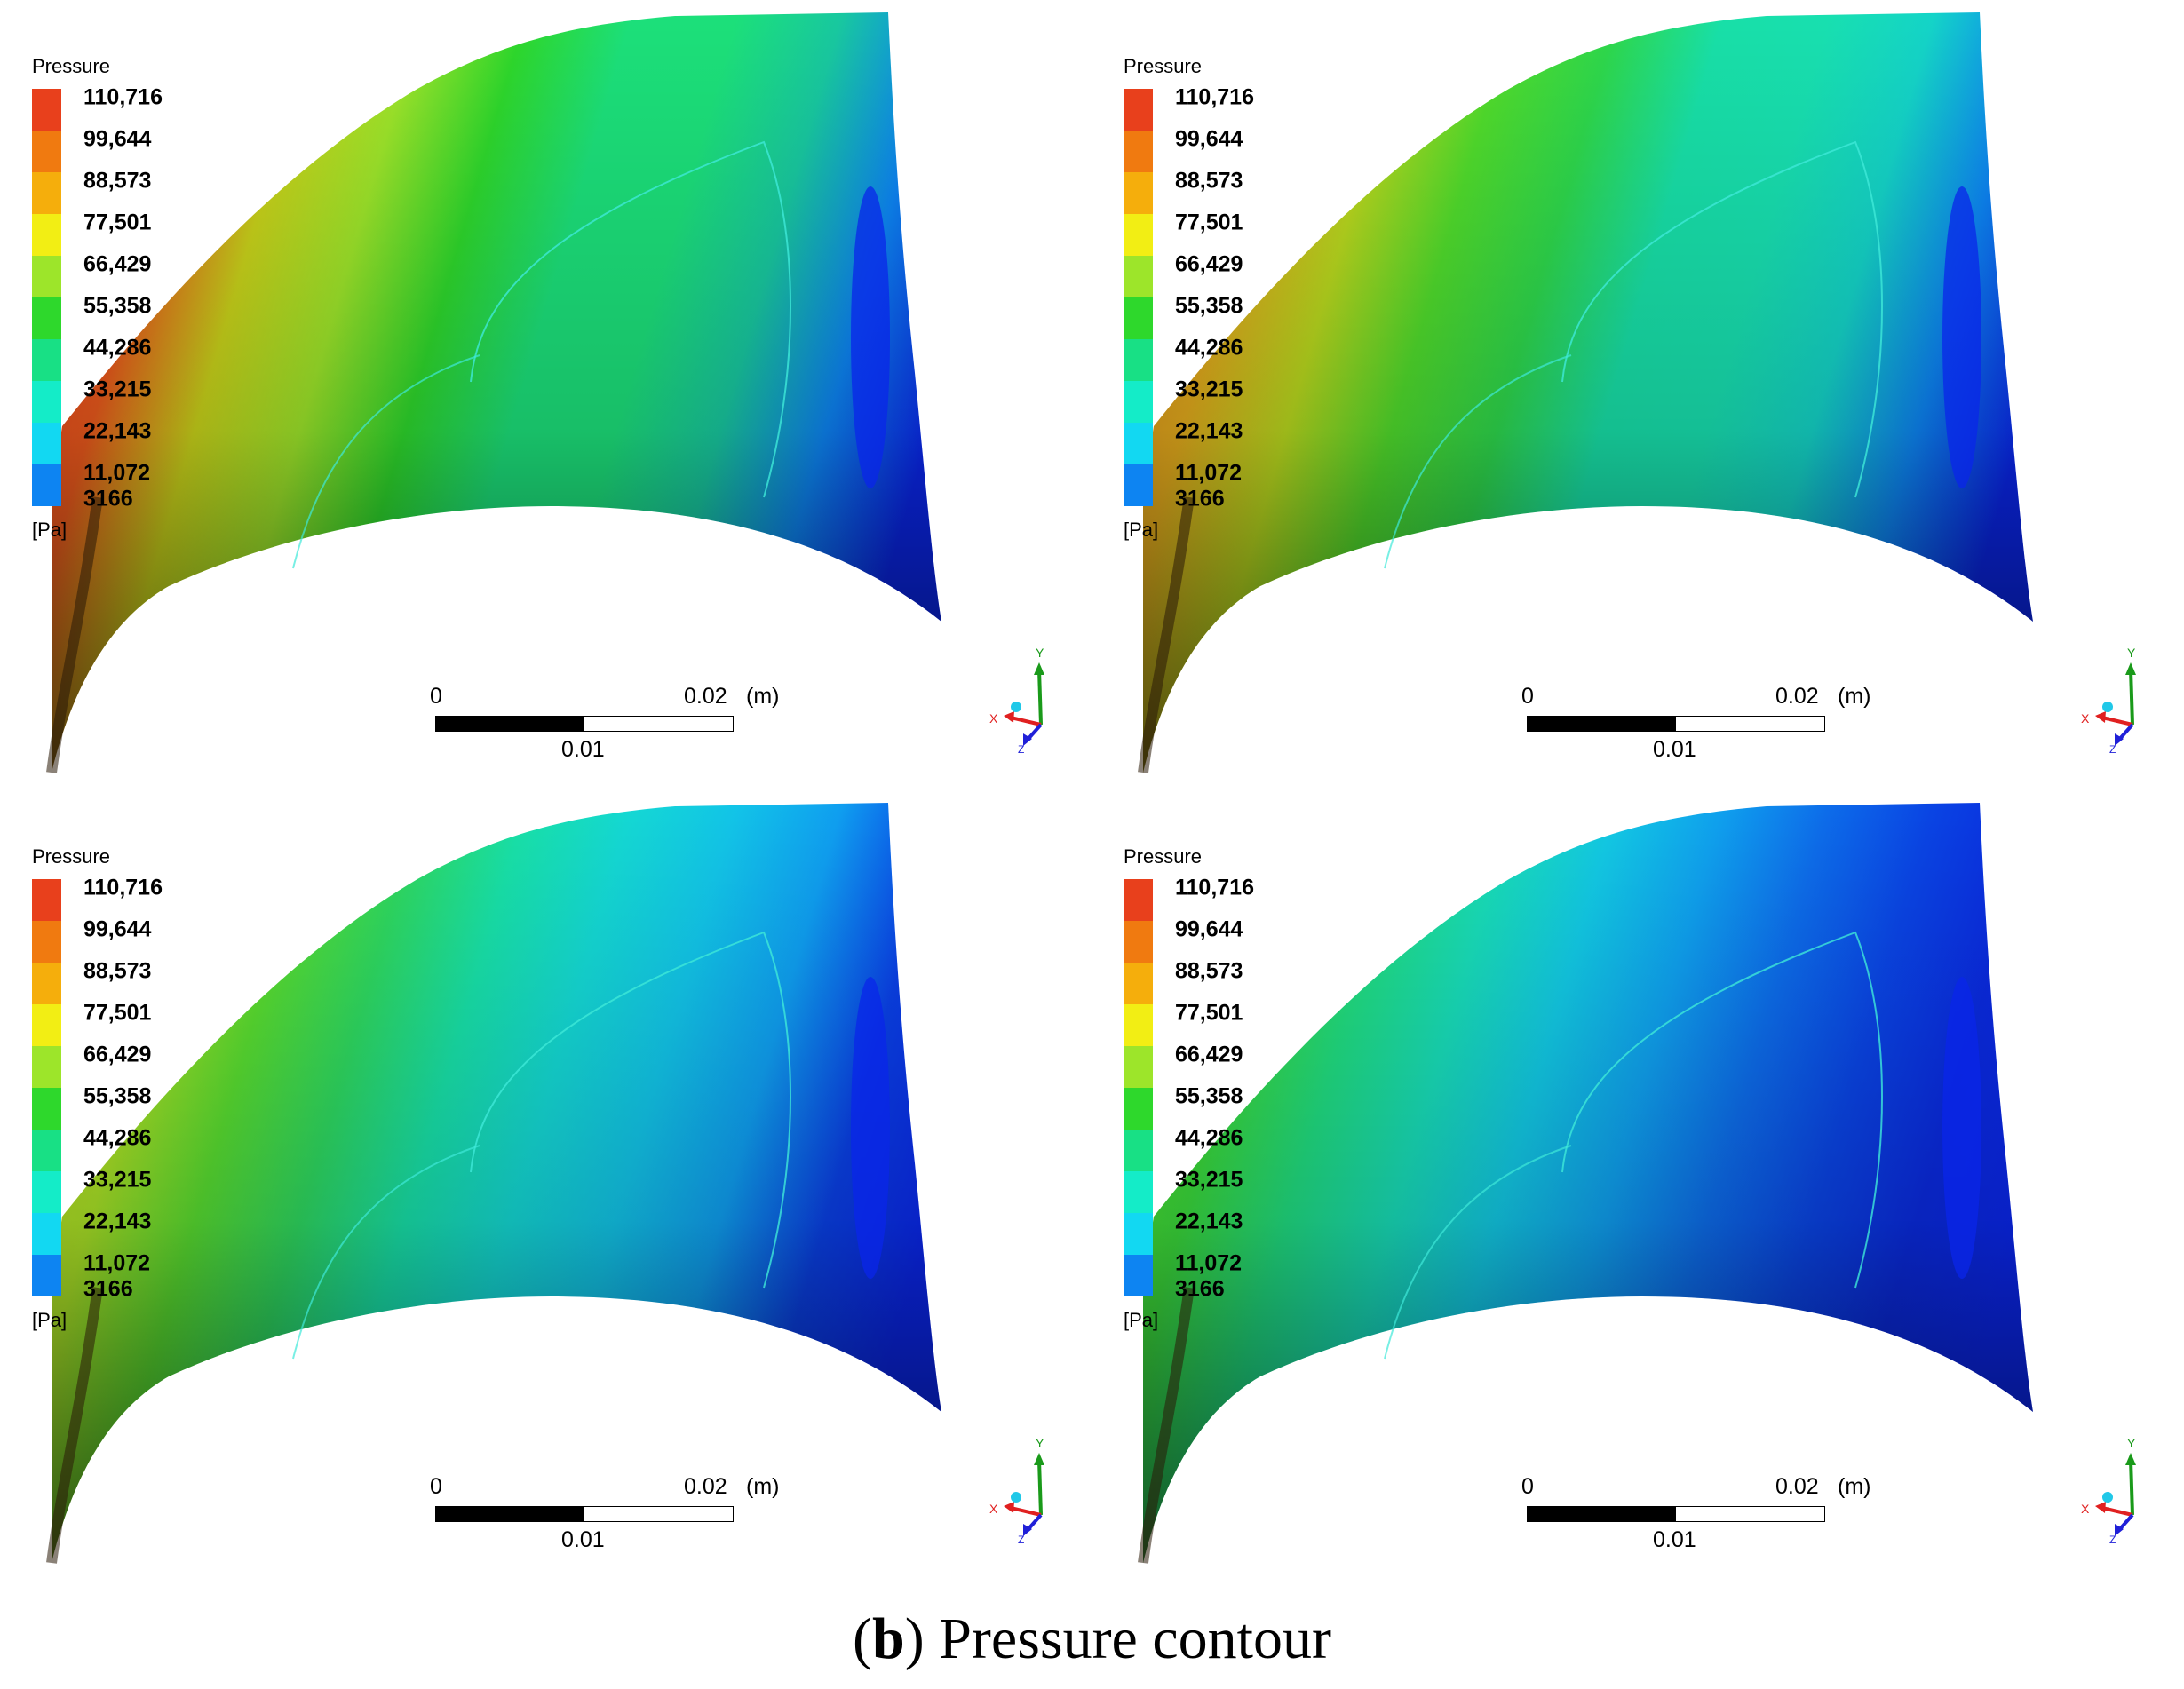 The height and width of the screenshot is (1689, 2184). Describe the element at coordinates (1092, 1638) in the screenshot. I see `figure-caption: (b) Pressure contour` at that location.